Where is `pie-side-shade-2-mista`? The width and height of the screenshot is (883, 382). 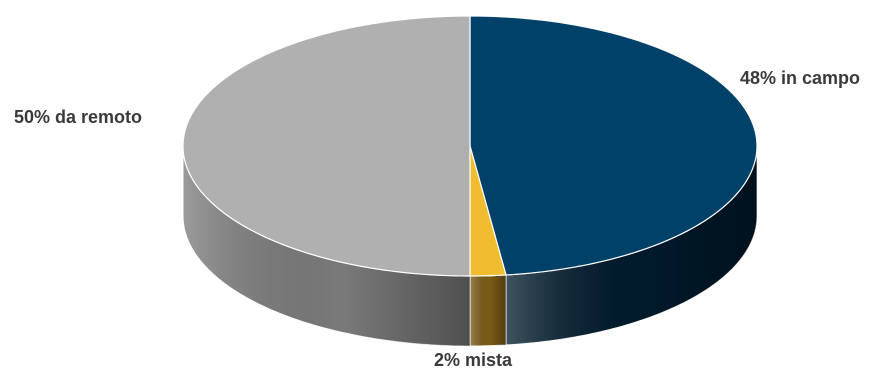
pie-side-shade-2-mista is located at coordinates (488, 310).